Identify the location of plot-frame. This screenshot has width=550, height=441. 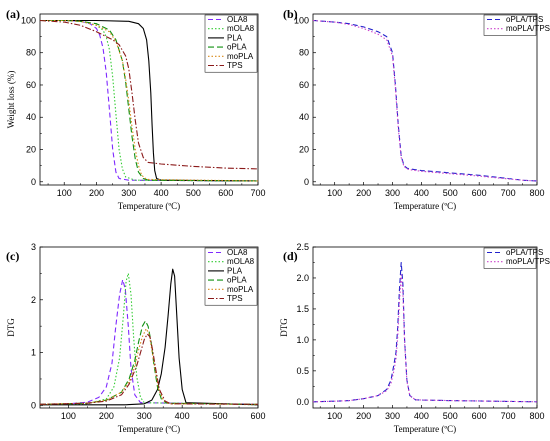
(149, 327).